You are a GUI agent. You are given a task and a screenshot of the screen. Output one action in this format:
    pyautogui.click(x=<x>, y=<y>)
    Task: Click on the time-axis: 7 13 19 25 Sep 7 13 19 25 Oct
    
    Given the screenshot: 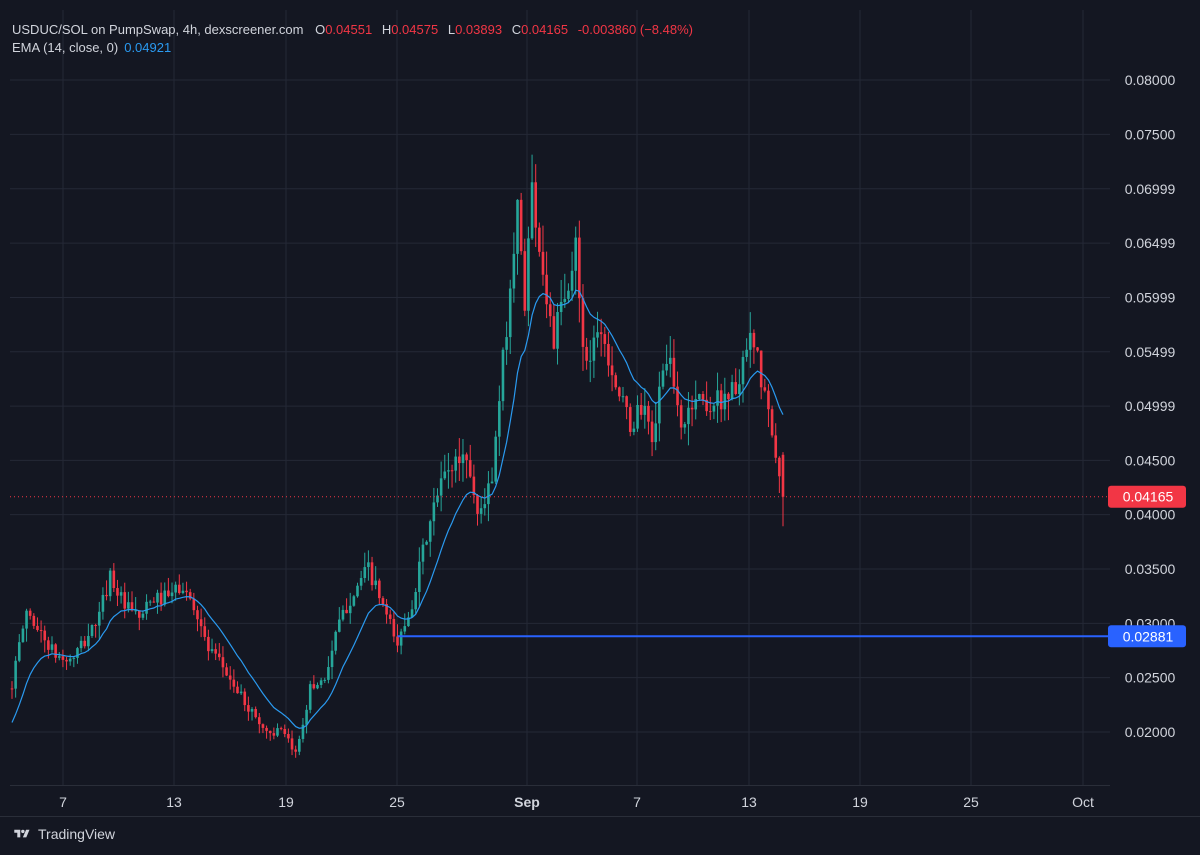 What is the action you would take?
    pyautogui.click(x=576, y=802)
    